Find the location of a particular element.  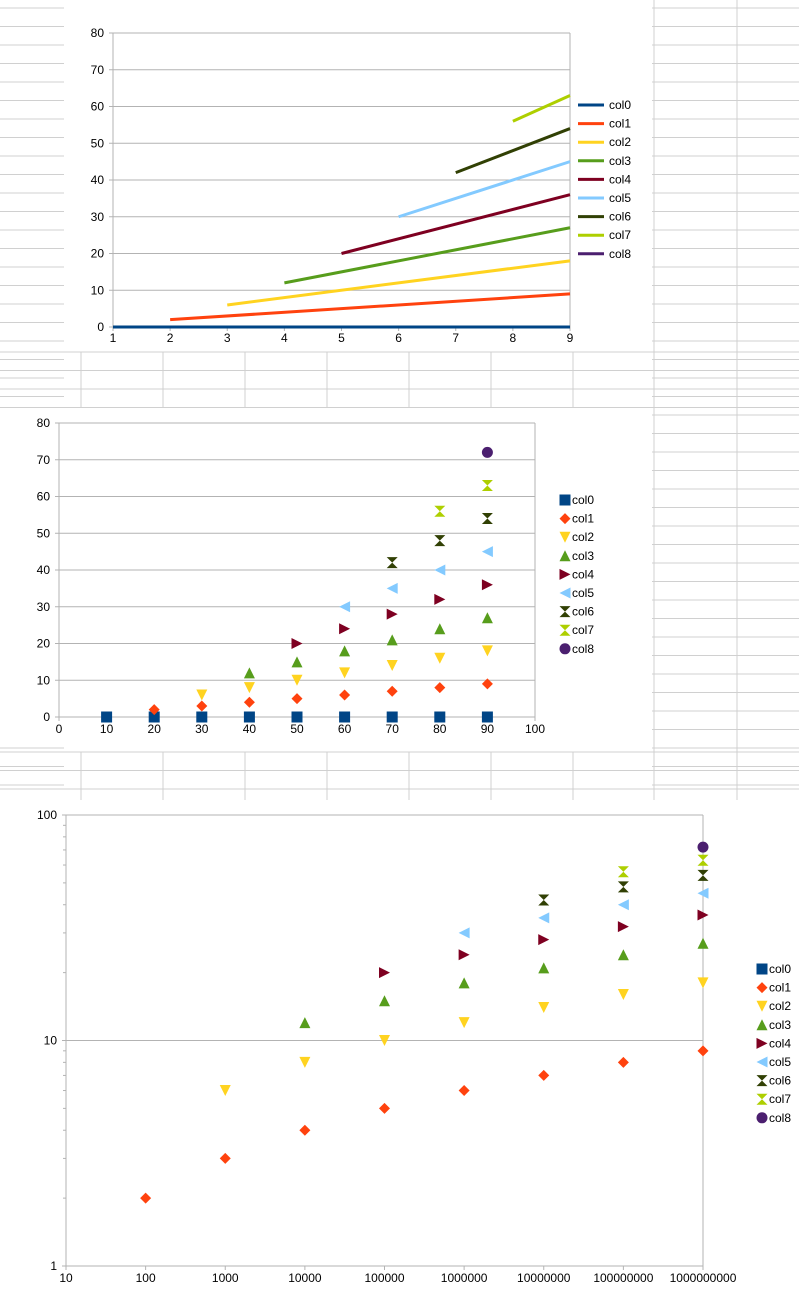

x-tick-label: 0 is located at coordinates (59, 729).